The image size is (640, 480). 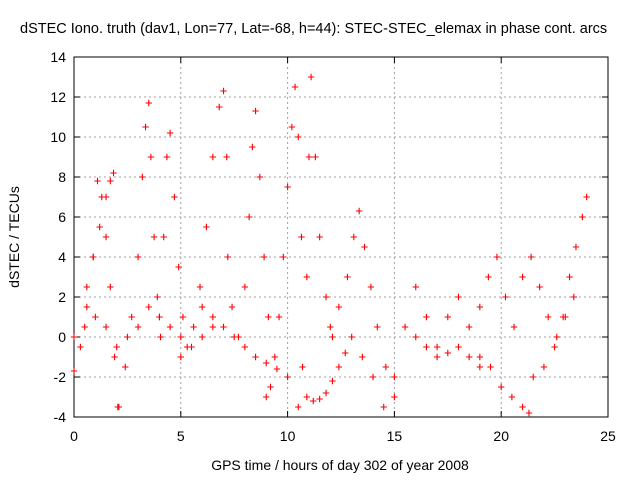 I want to click on x-axis-label: GPS time / hours of day 302 of year 2008, so click(x=340, y=465).